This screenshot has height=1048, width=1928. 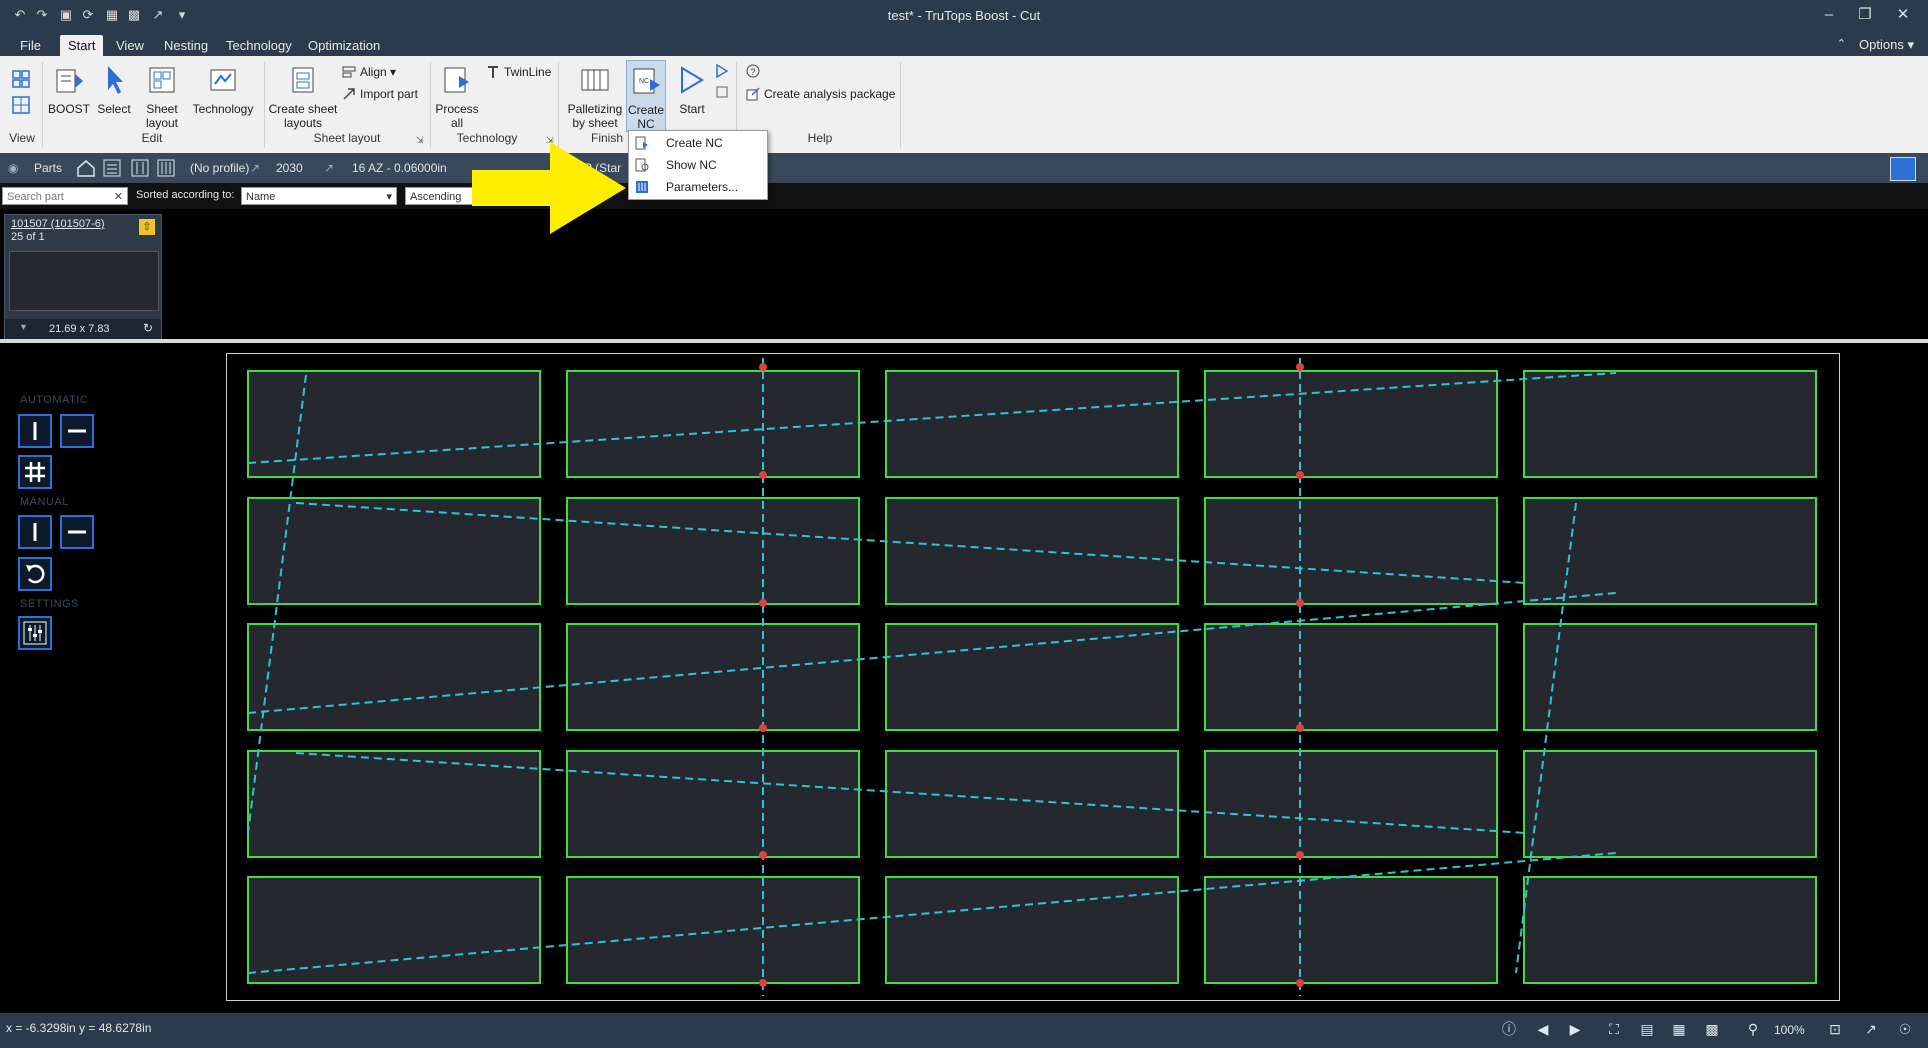 I want to click on restore-icon: ❐, so click(x=1865, y=14).